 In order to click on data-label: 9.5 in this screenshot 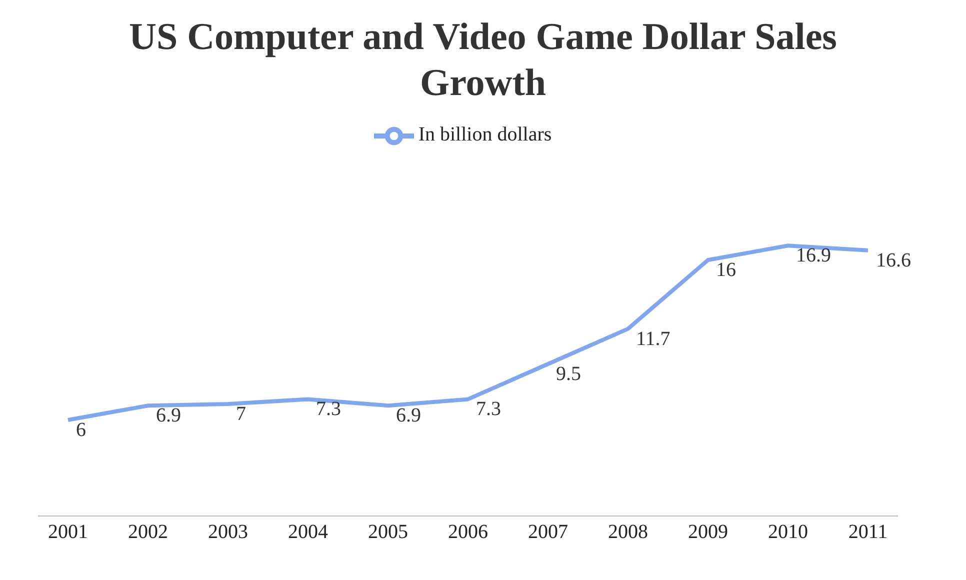, I will do `click(568, 374)`.